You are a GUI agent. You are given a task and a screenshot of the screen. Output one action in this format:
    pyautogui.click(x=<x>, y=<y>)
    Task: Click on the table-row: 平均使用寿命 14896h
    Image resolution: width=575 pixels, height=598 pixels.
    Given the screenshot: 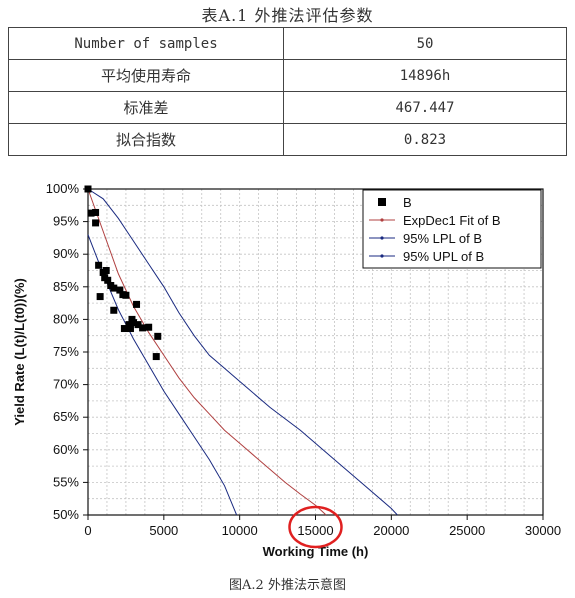 What is the action you would take?
    pyautogui.click(x=287, y=75)
    